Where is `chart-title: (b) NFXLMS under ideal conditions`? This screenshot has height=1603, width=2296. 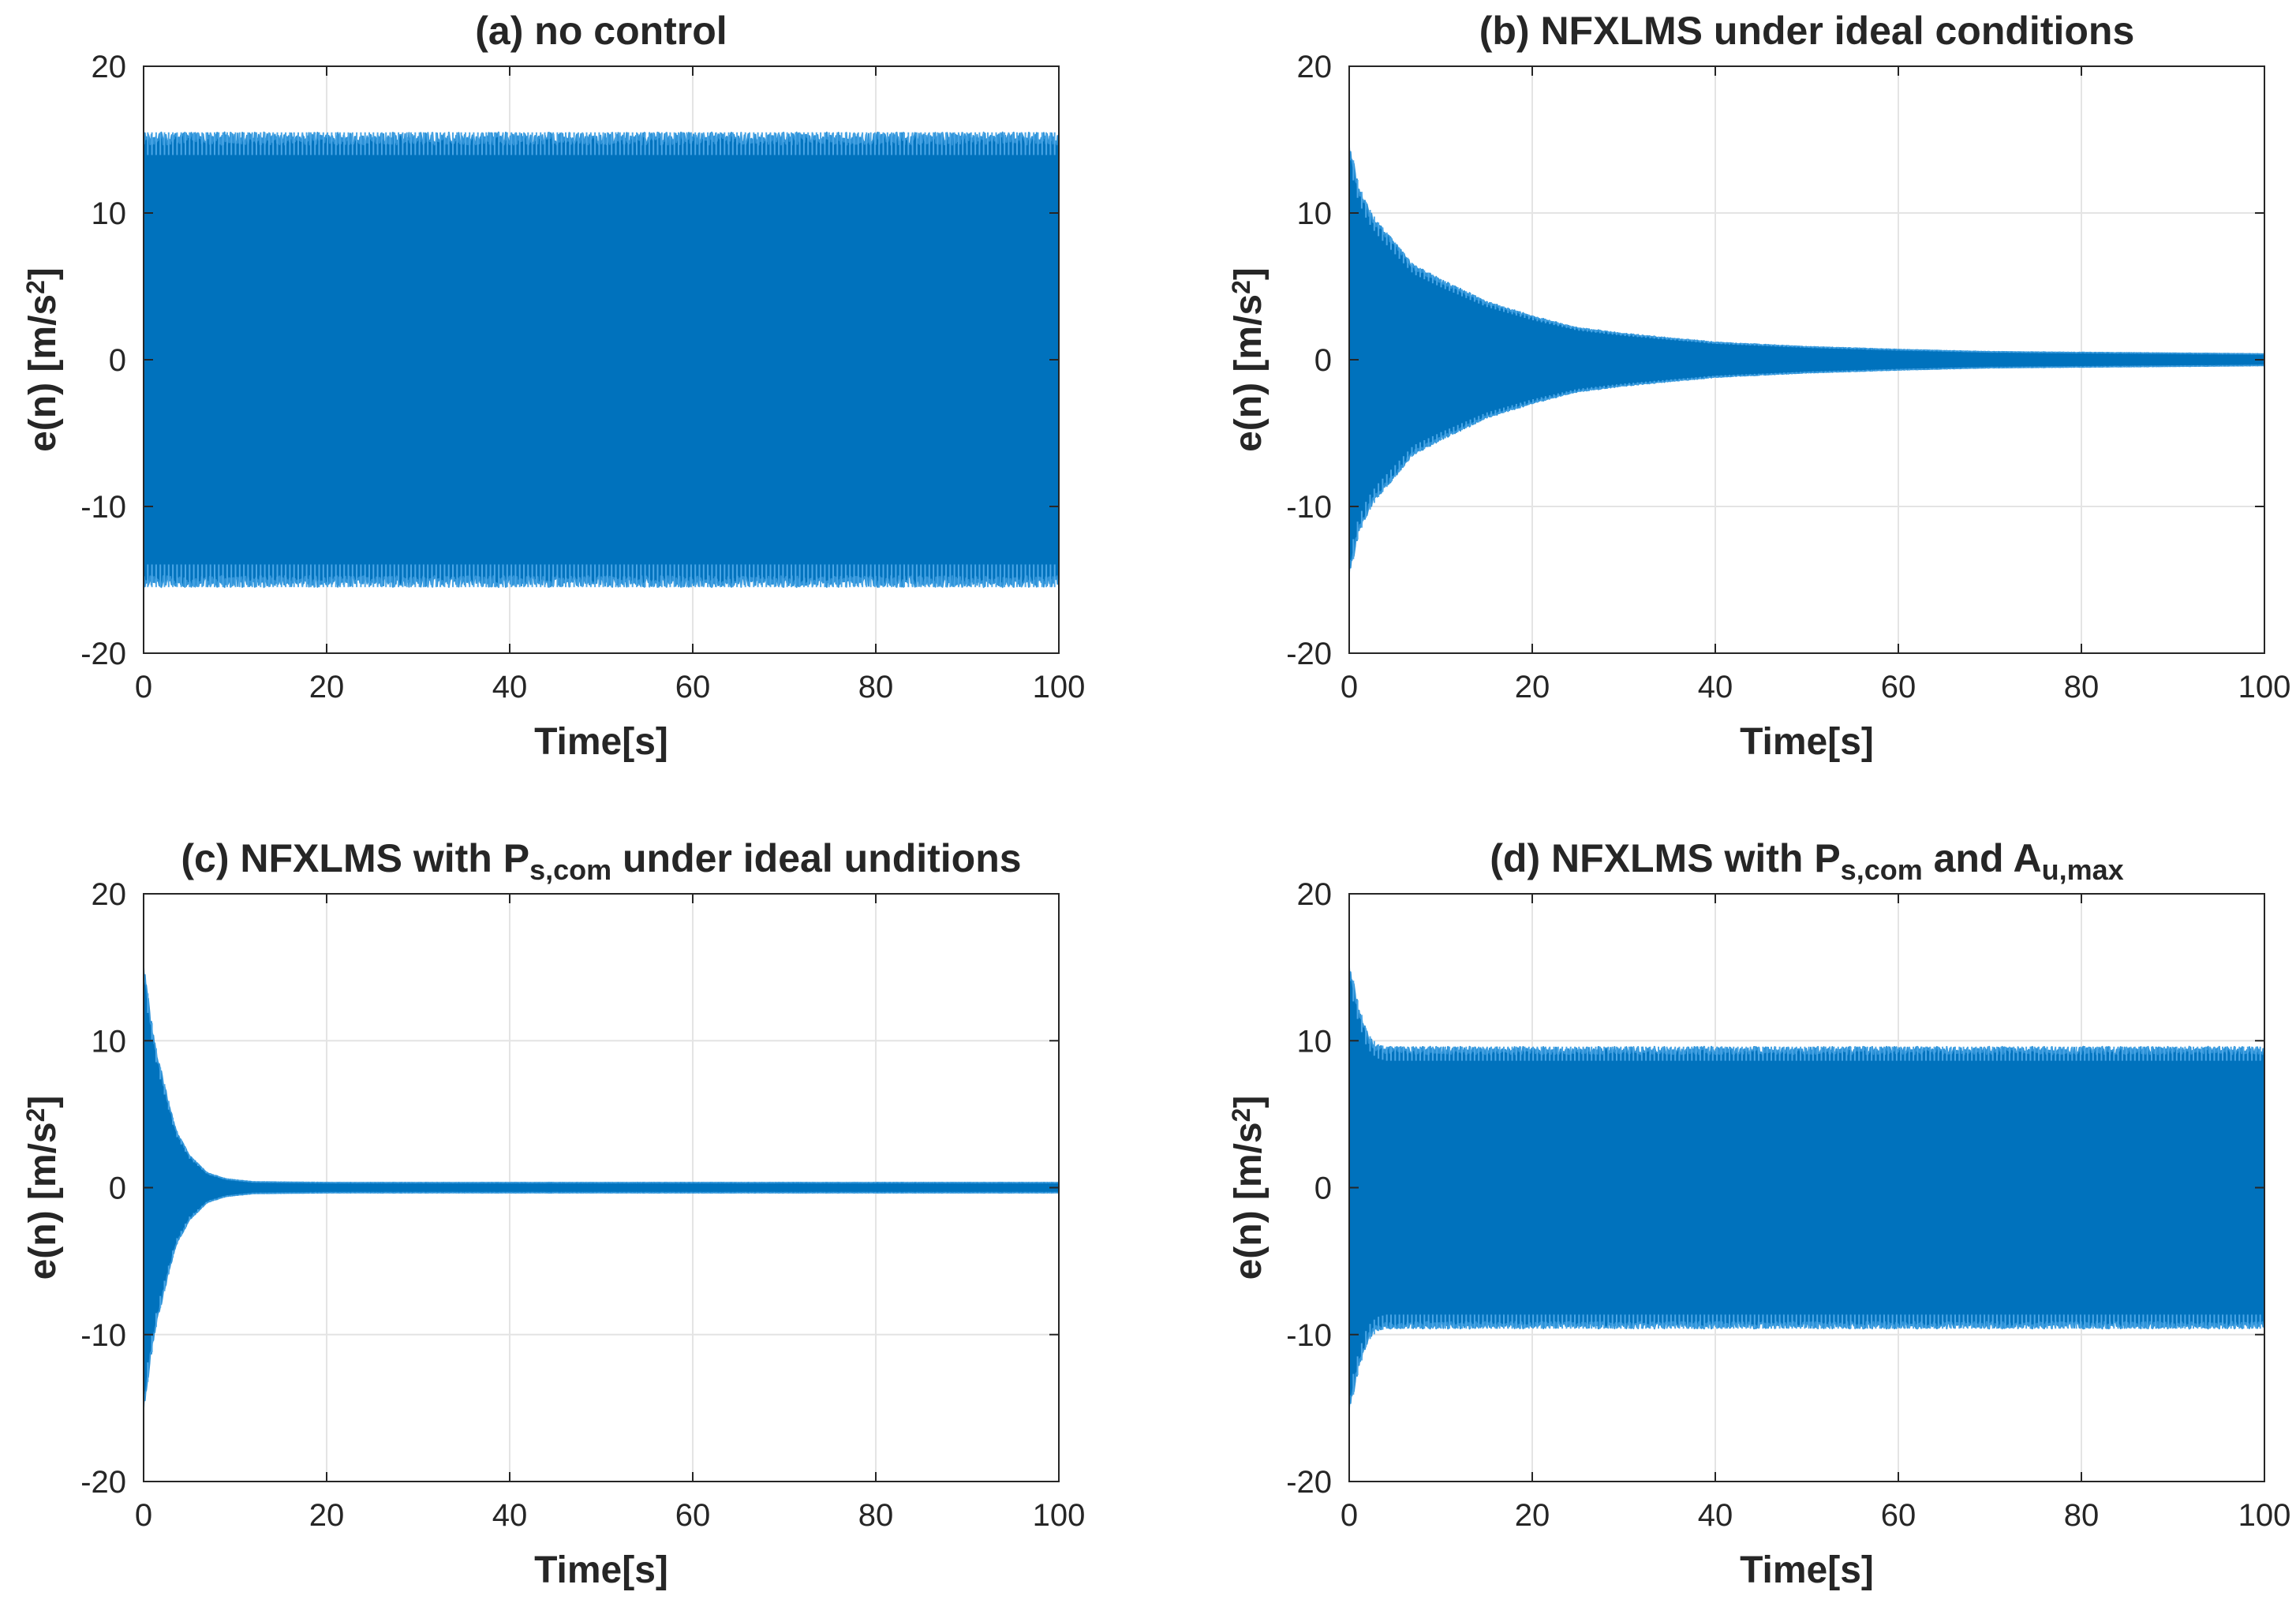
chart-title: (b) NFXLMS under ideal conditions is located at coordinates (1807, 31).